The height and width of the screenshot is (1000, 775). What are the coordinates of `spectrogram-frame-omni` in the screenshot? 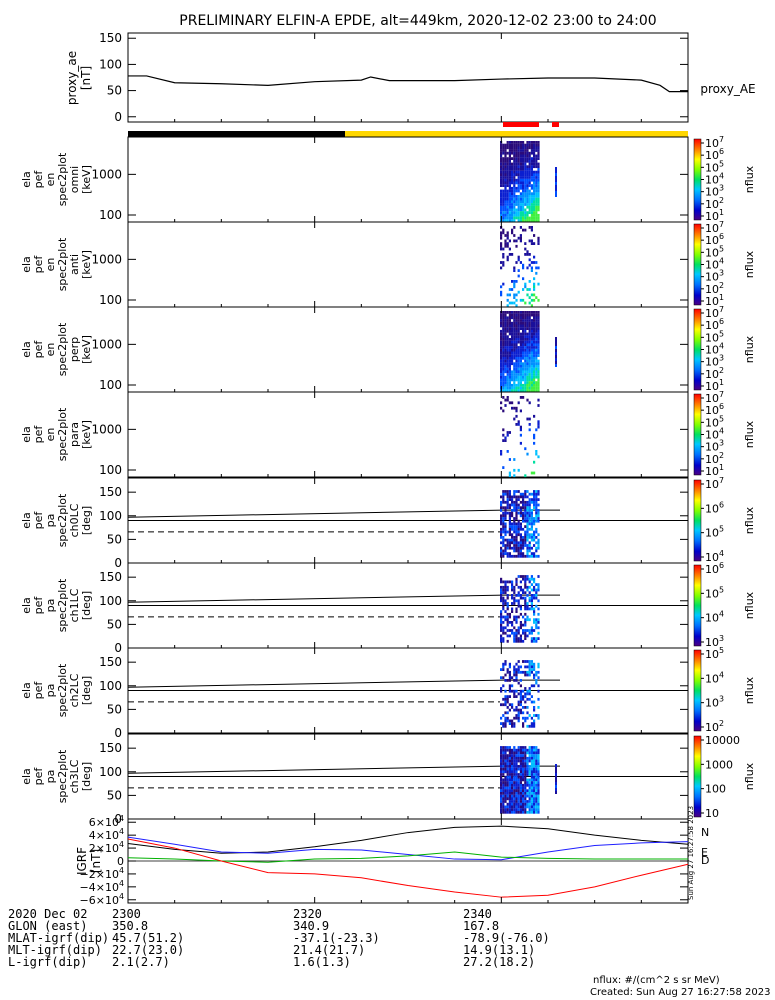 It's located at (408, 179).